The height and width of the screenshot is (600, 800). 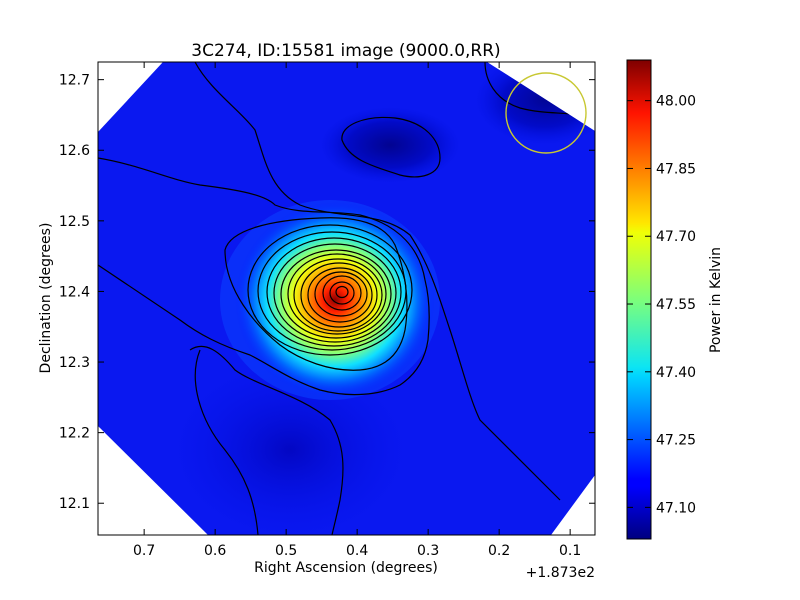 What do you see at coordinates (74, 292) in the screenshot?
I see `y-tick-label: 12.4` at bounding box center [74, 292].